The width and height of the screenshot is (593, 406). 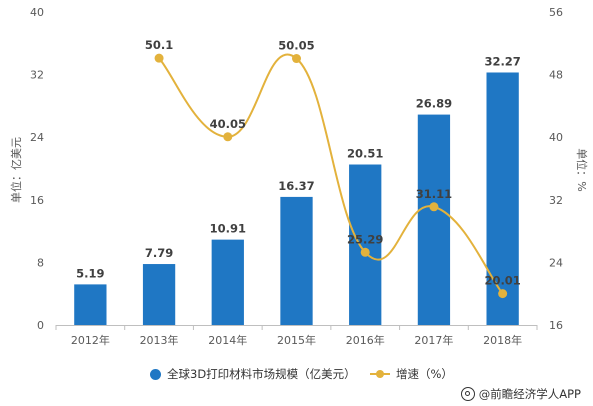 What do you see at coordinates (37, 200) in the screenshot?
I see `left-y-tick-label: 16` at bounding box center [37, 200].